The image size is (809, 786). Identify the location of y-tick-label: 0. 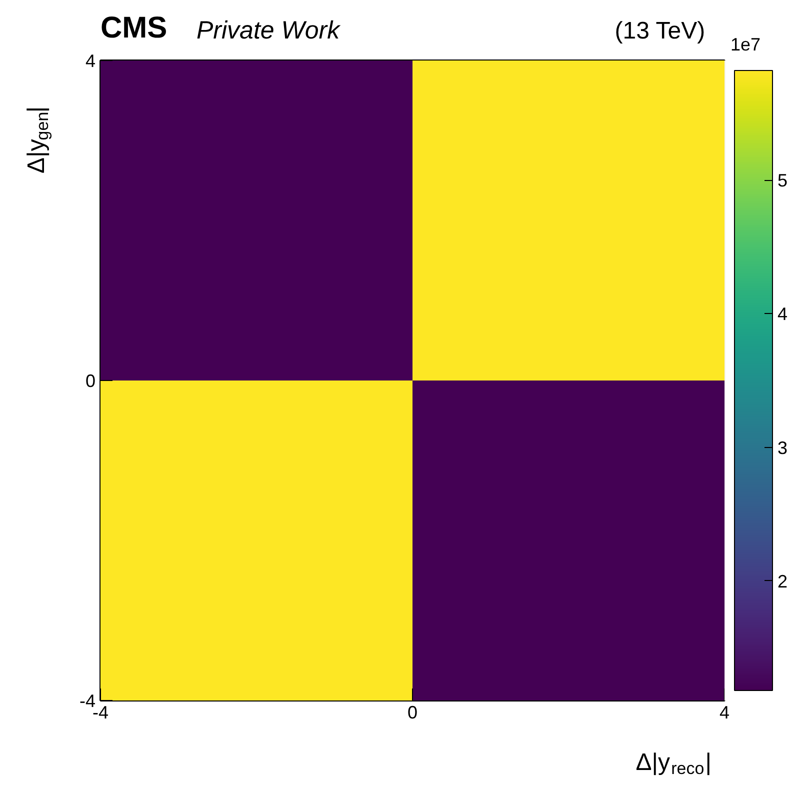
(90, 381).